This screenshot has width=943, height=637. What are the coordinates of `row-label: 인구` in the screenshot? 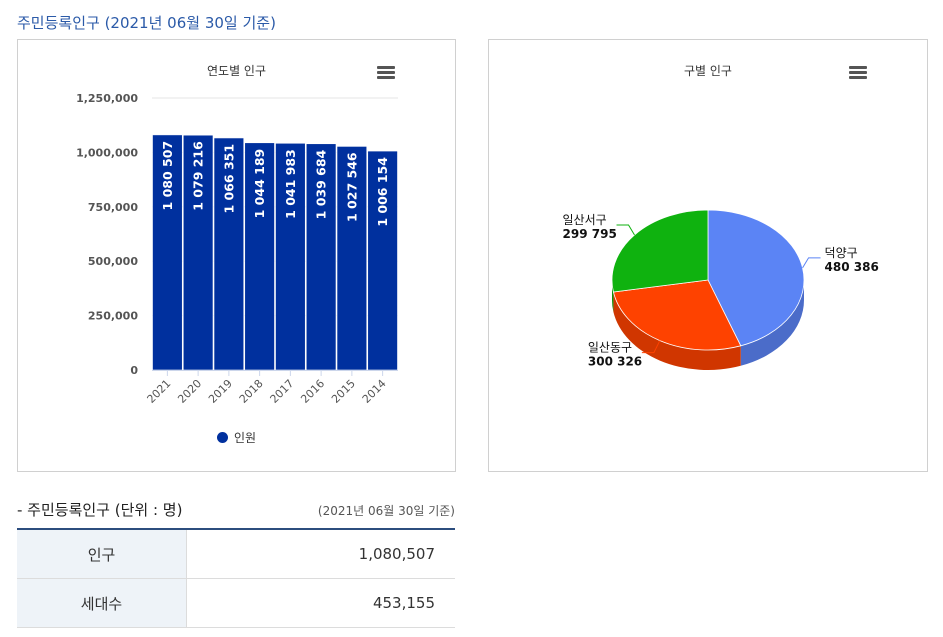 It's located at (102, 554).